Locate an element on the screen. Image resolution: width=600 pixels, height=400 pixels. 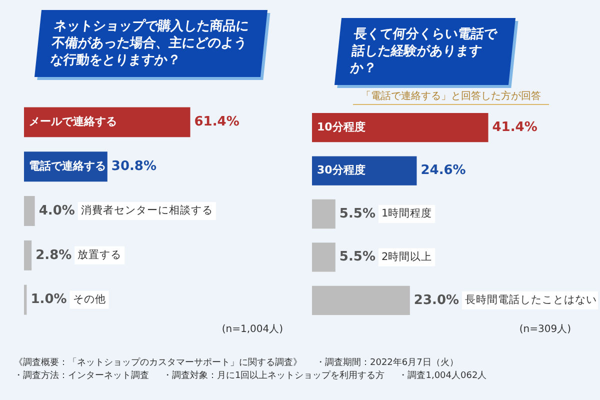
category-label: 2時間以上 is located at coordinates (406, 256).